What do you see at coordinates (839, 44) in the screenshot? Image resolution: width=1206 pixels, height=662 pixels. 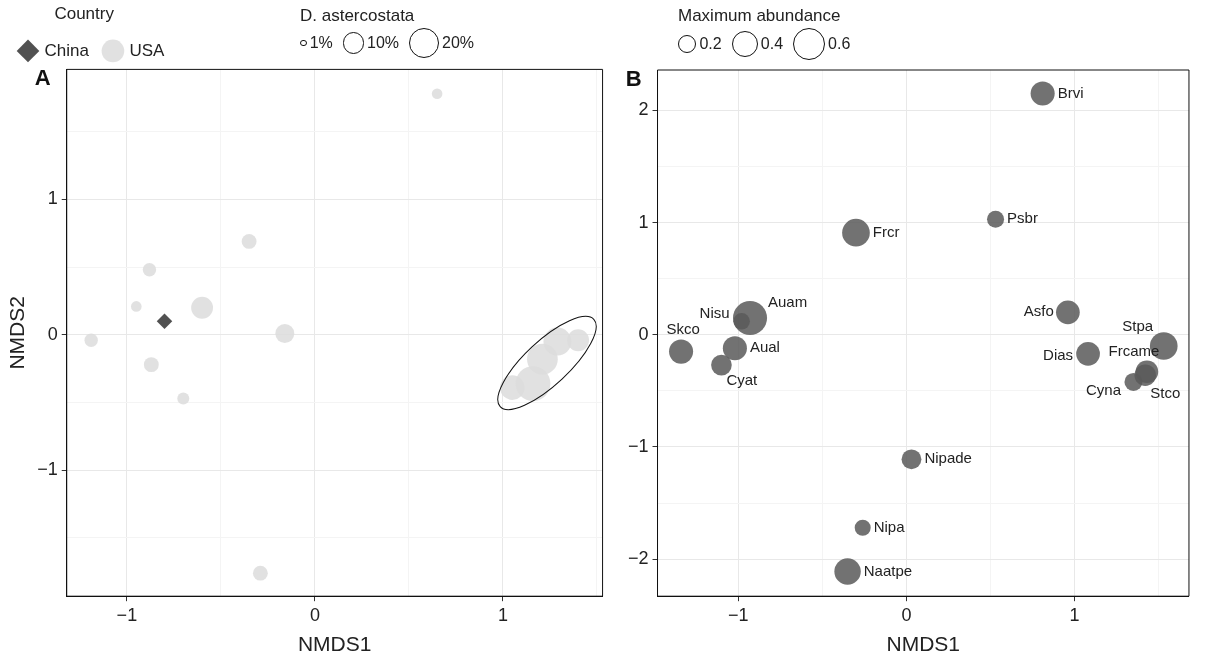 I see `legend-label: 0.6` at bounding box center [839, 44].